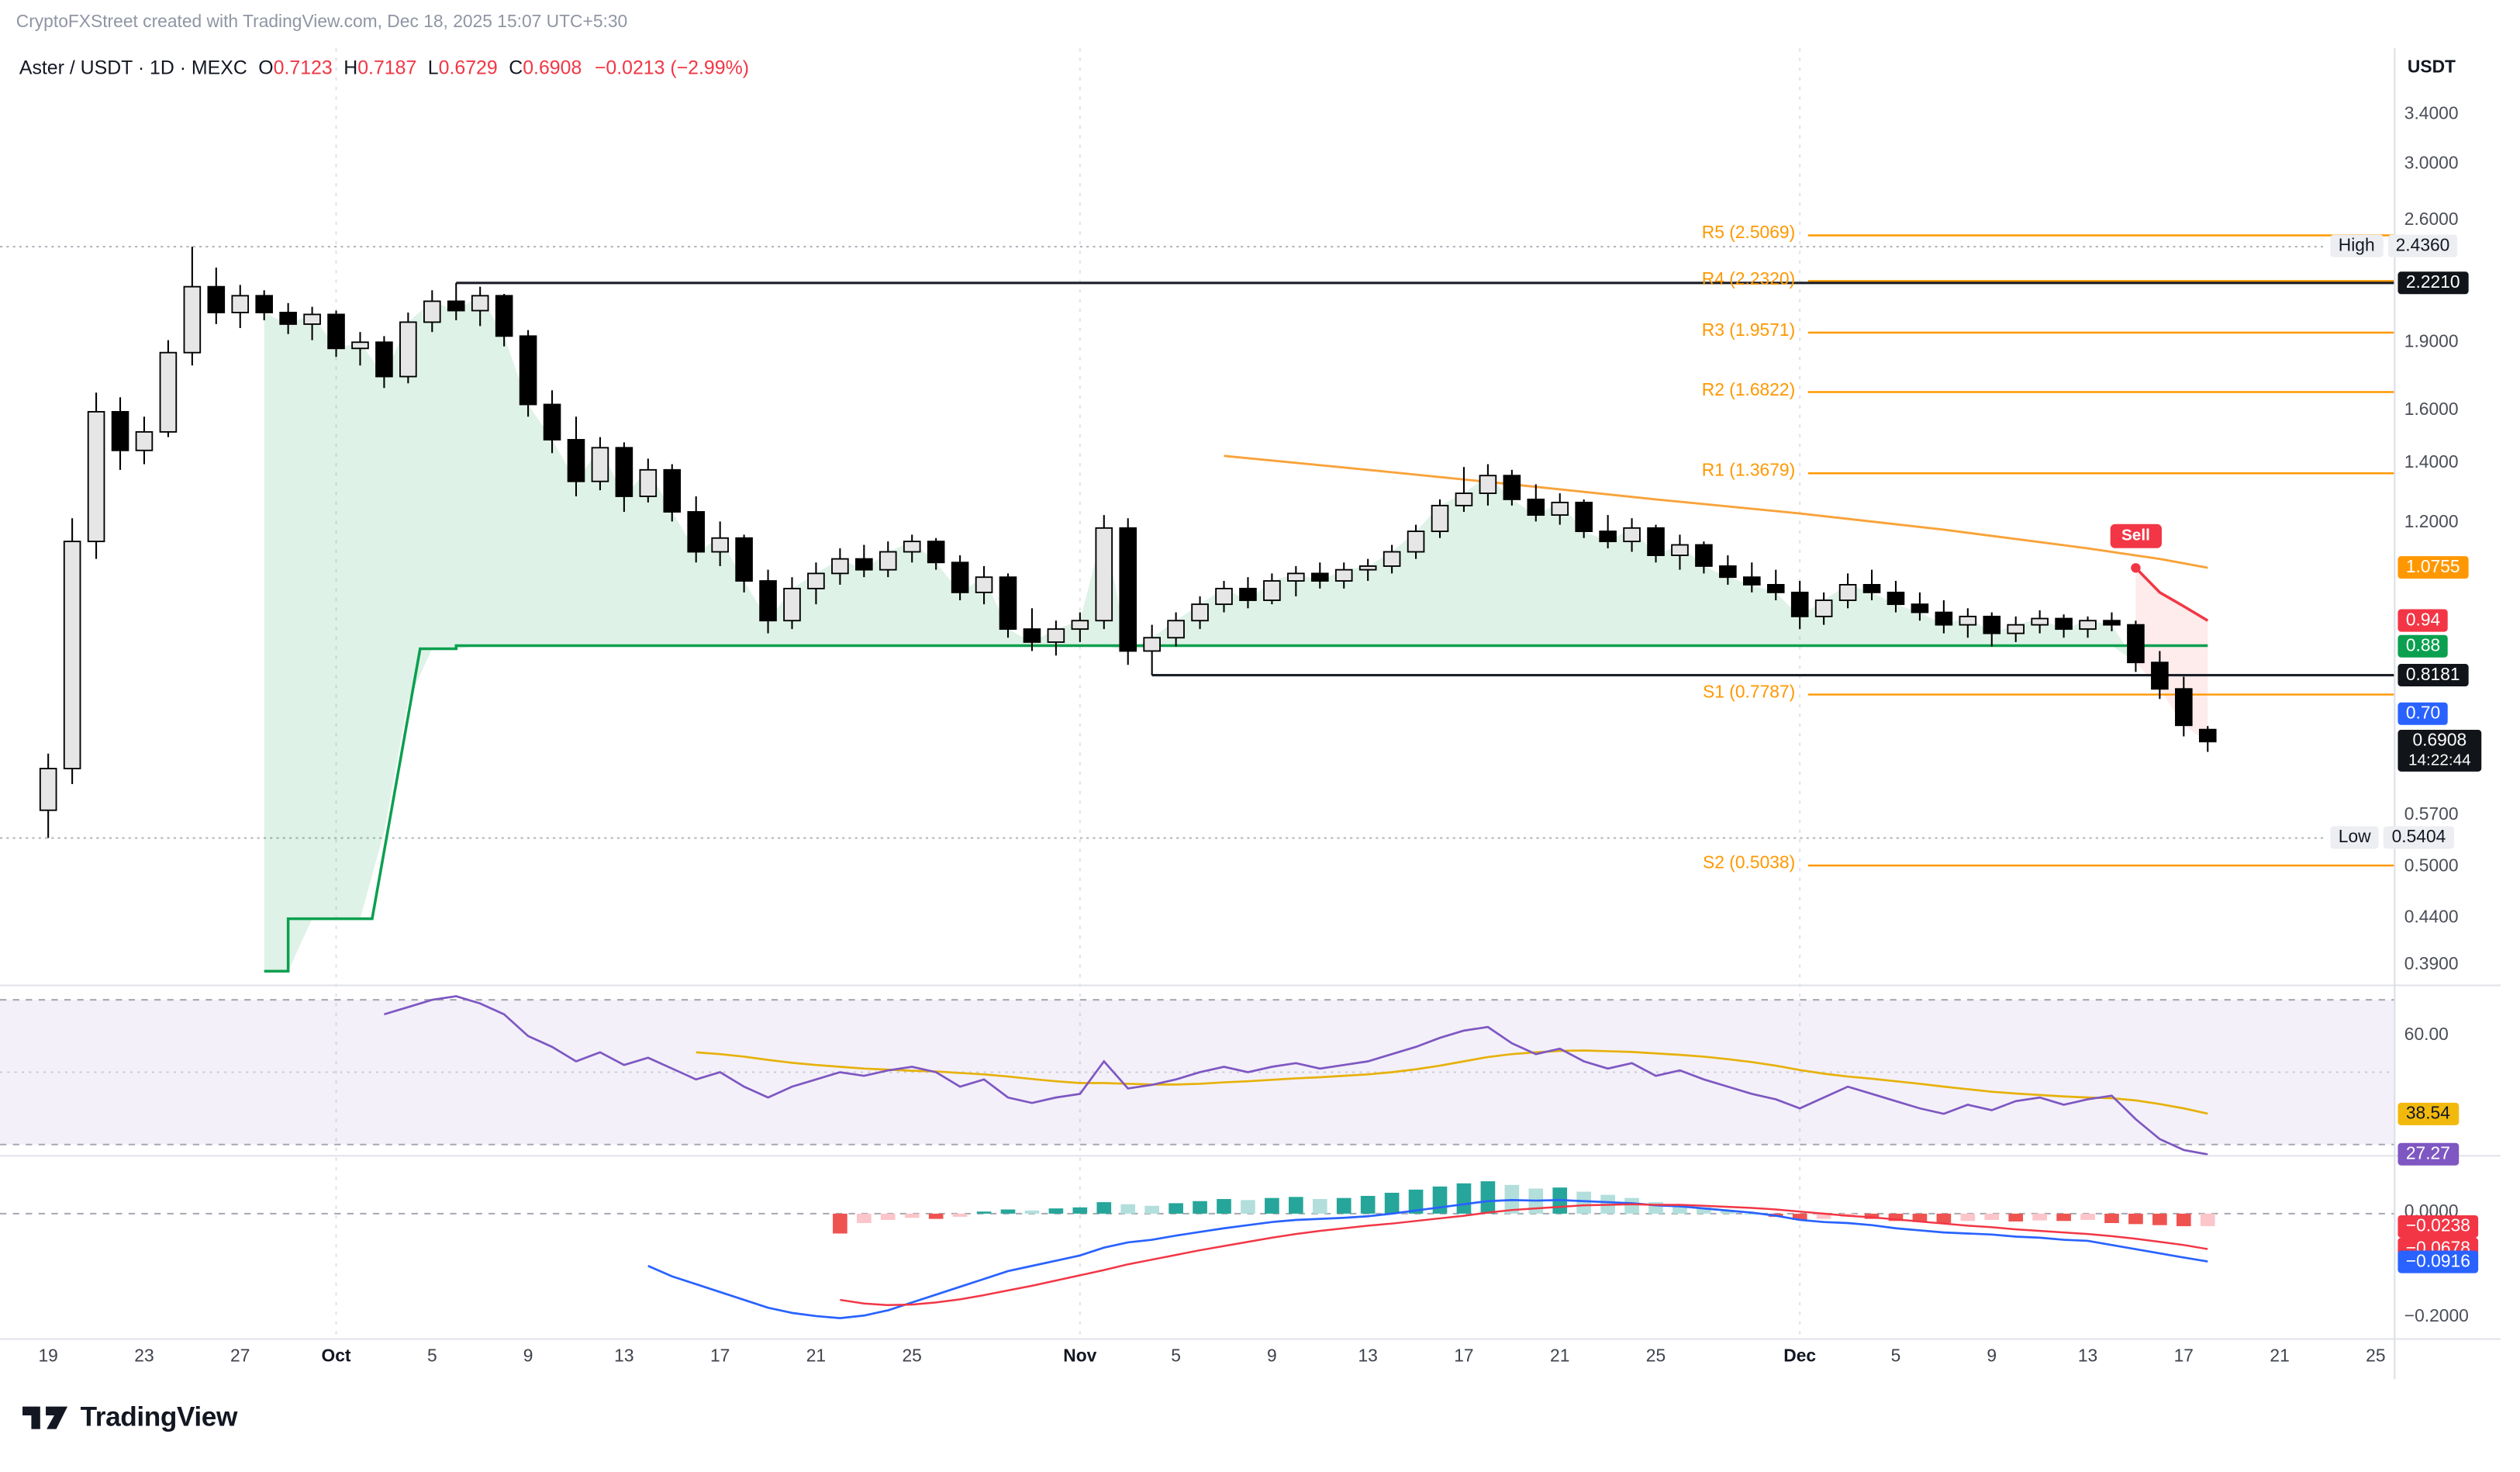 Image resolution: width=2520 pixels, height=1472 pixels. What do you see at coordinates (1524, 1255) in the screenshot?
I see `macd-signal-line` at bounding box center [1524, 1255].